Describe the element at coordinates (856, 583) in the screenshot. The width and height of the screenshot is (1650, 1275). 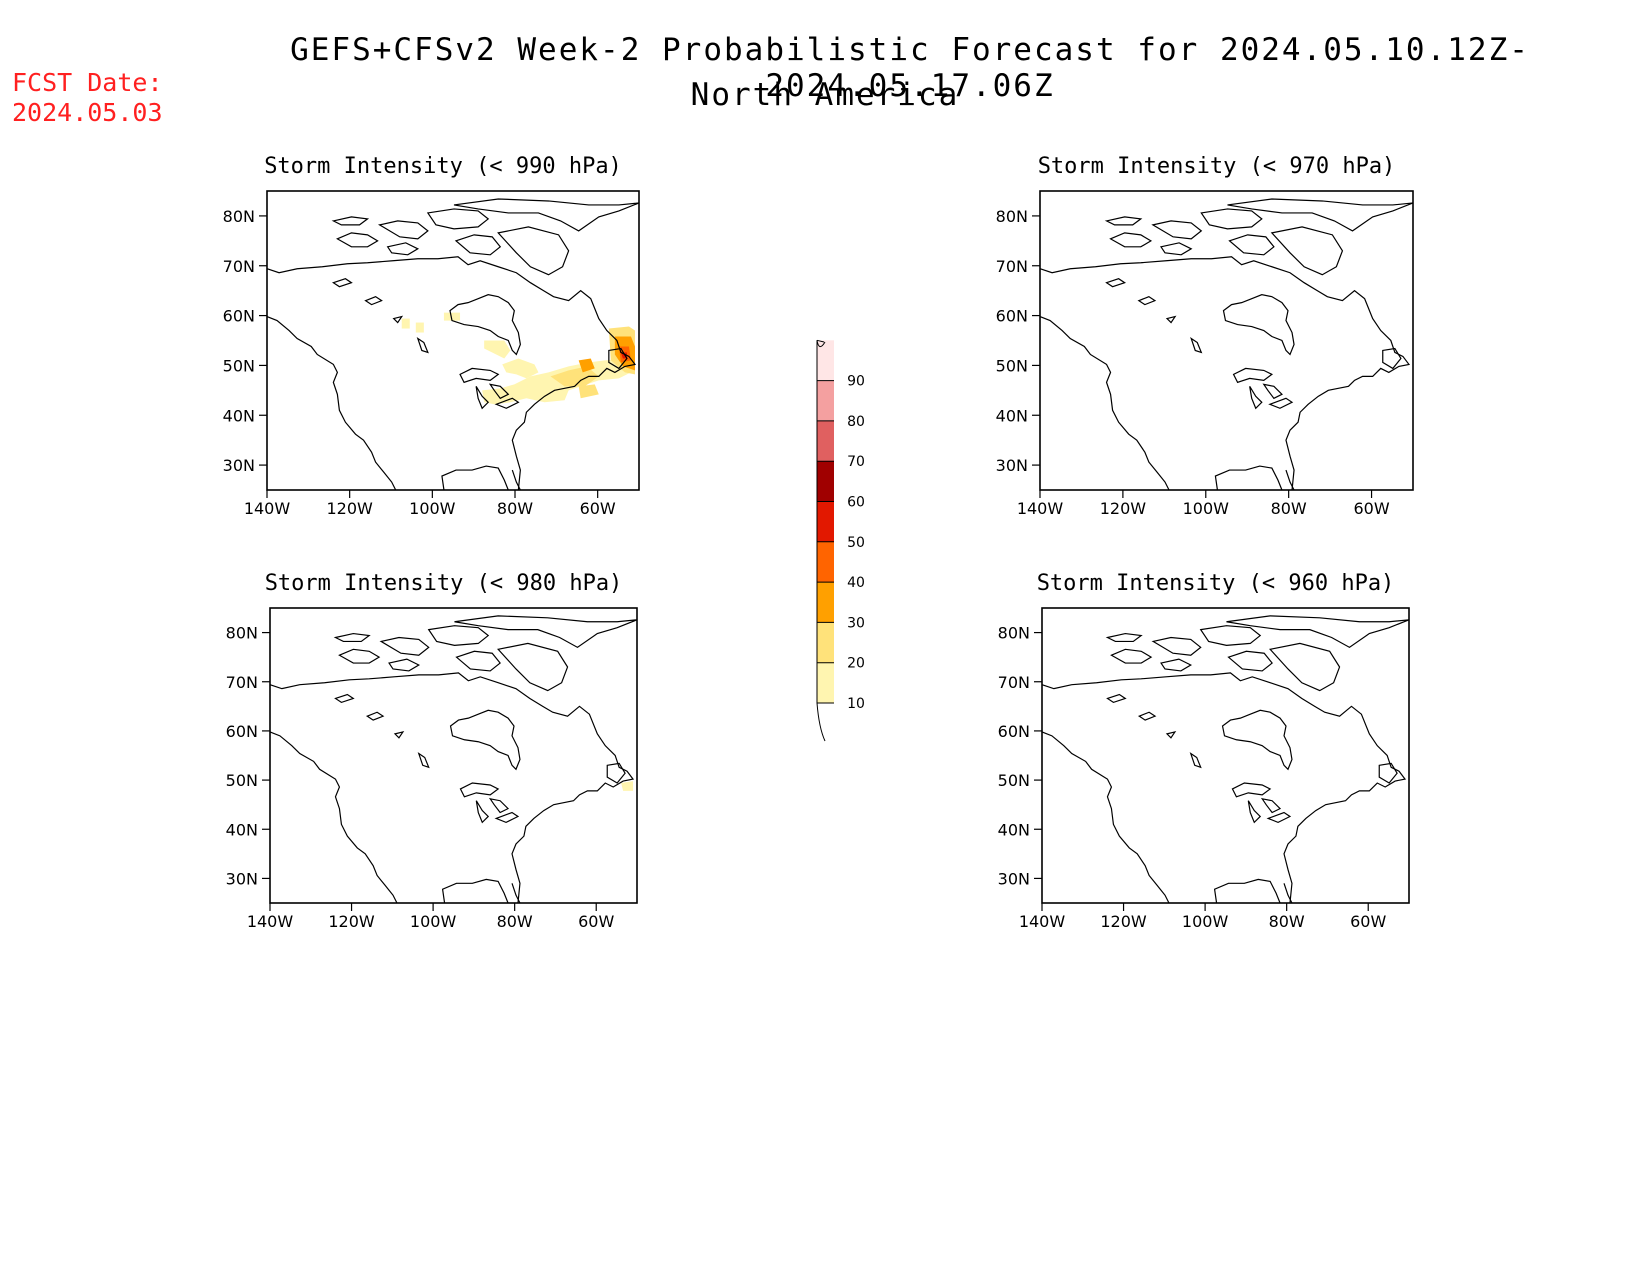
I see `colorbar-level-label: 40` at that location.